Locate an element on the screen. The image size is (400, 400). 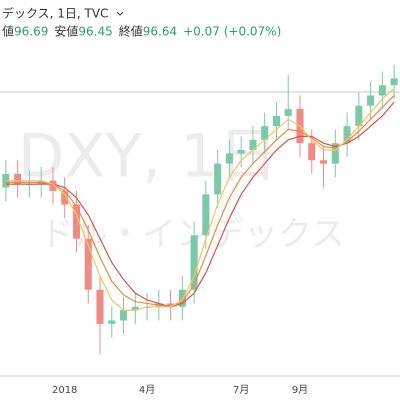
quote-label: 値 is located at coordinates (8, 31).